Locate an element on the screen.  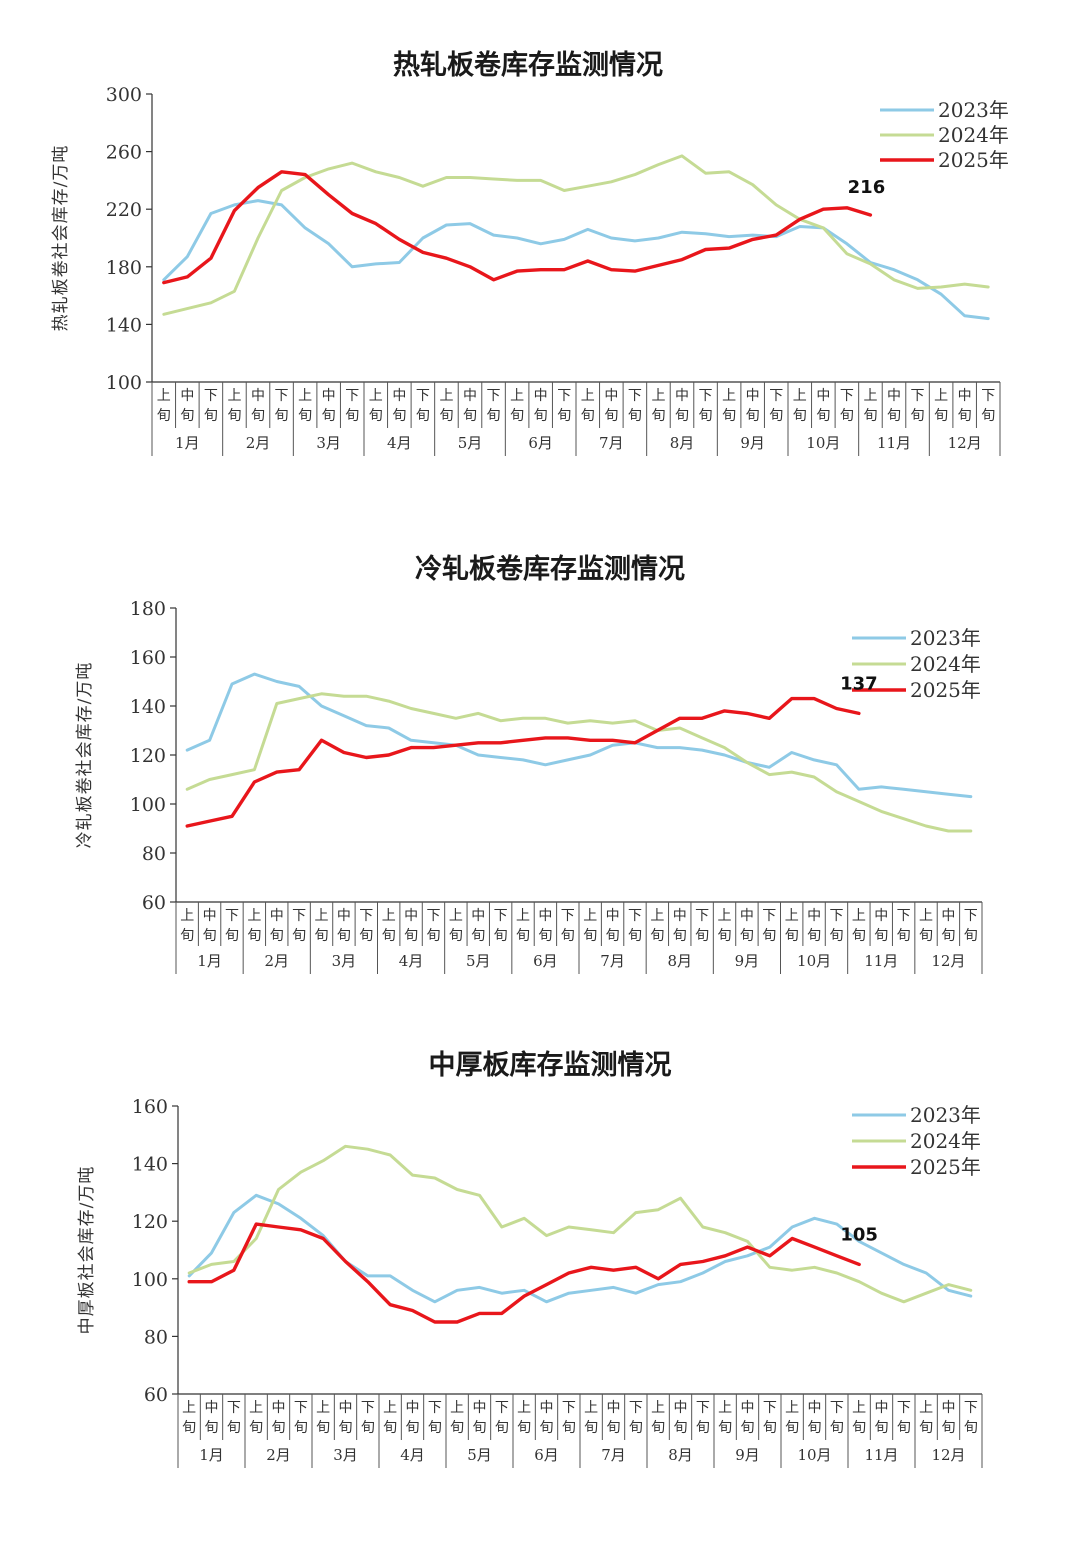
y-axis-label: 中厚板社会库存/万吨 is located at coordinates (87, 1250).